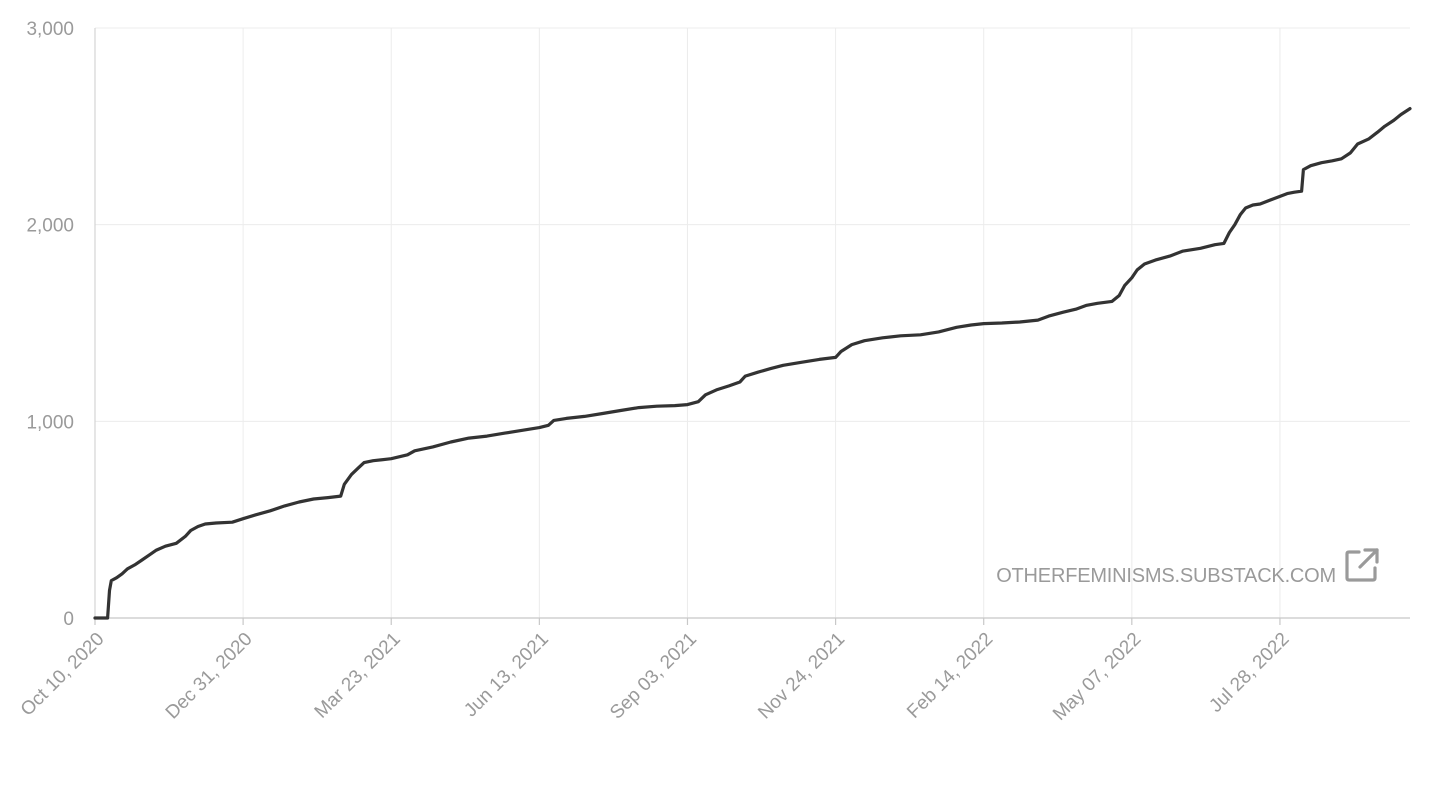 The width and height of the screenshot is (1456, 785). Describe the element at coordinates (68, 619) in the screenshot. I see `y-tick-label: 0` at that location.